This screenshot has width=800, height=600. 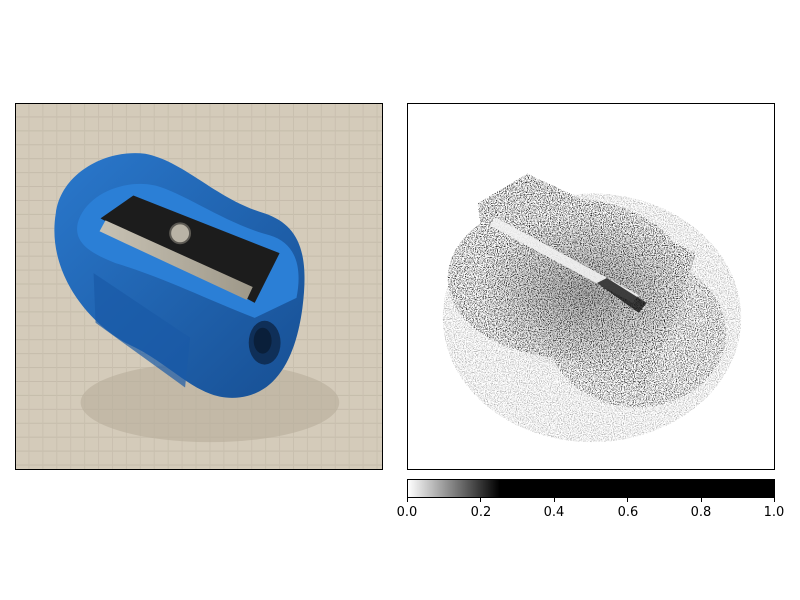 What do you see at coordinates (554, 512) in the screenshot?
I see `colorbar-tick-label: 0.4` at bounding box center [554, 512].